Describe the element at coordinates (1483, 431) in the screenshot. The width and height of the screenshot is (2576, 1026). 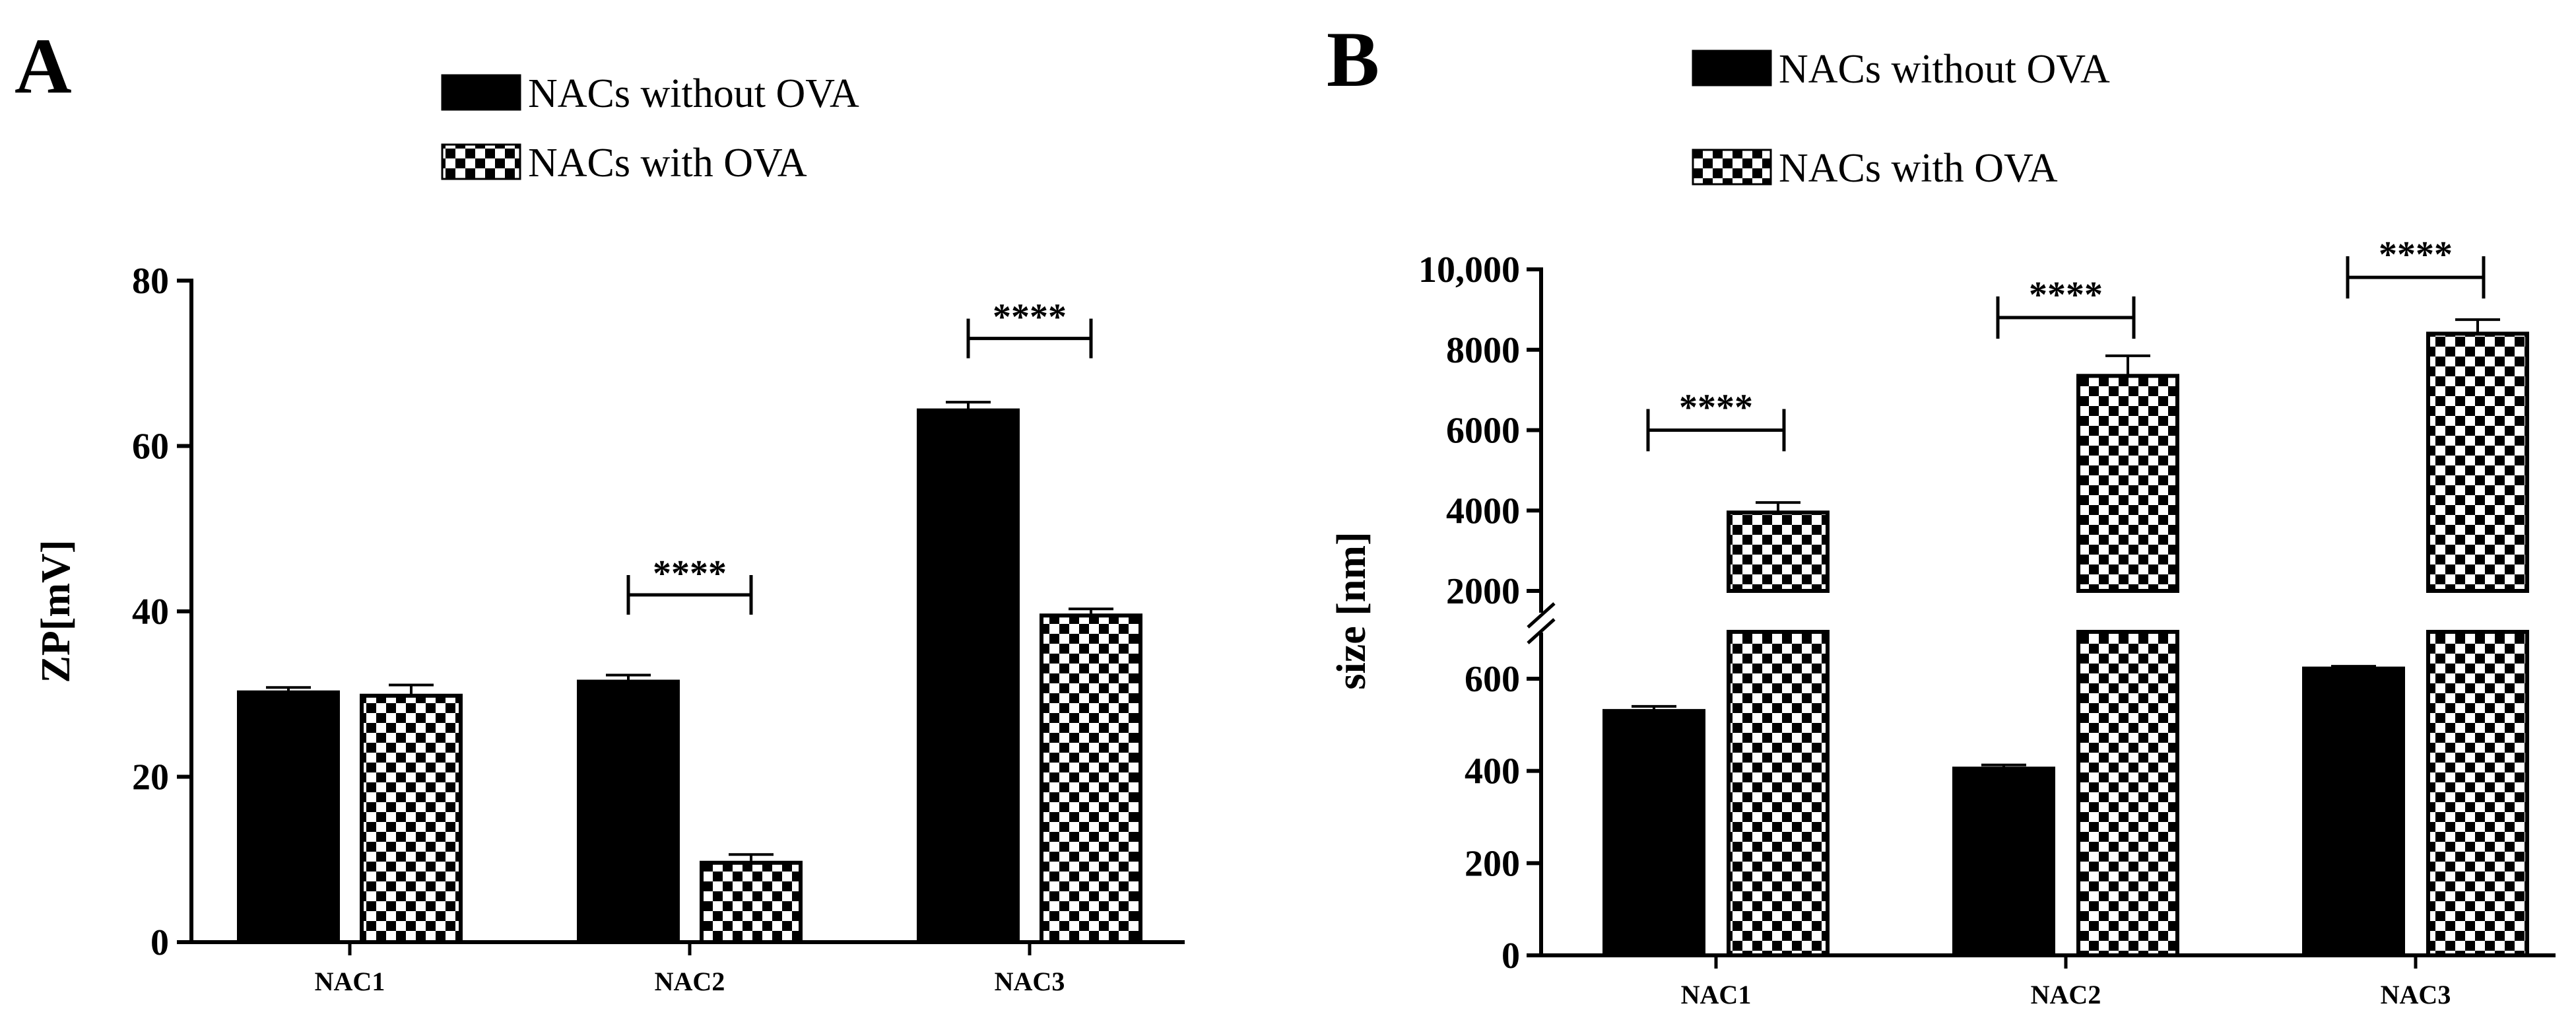
I see `y-tick-label-6000: 6000` at that location.